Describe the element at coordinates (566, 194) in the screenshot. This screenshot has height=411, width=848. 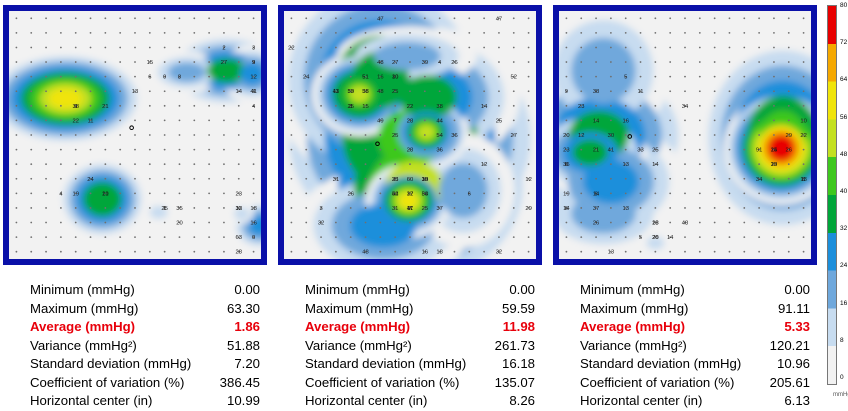
I see `sensor-value: 19` at that location.